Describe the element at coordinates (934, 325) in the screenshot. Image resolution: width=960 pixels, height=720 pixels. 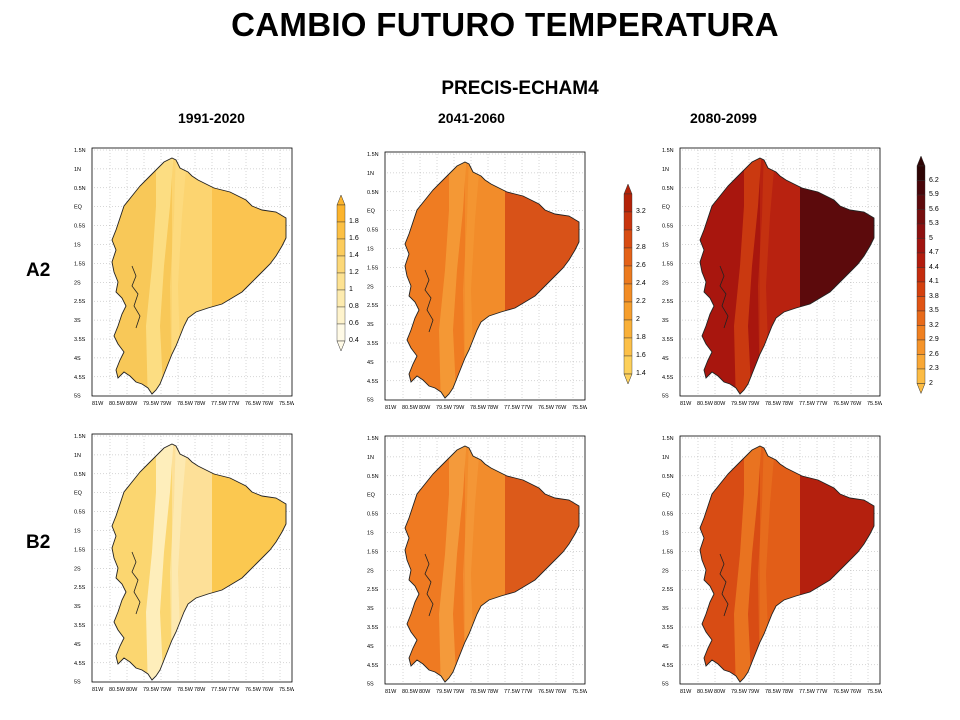
I see `colorbar-tick-label: 3.2` at that location.